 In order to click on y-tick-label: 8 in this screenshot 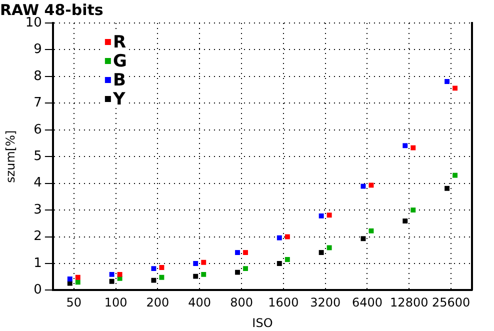, I will do `click(38, 76)`.